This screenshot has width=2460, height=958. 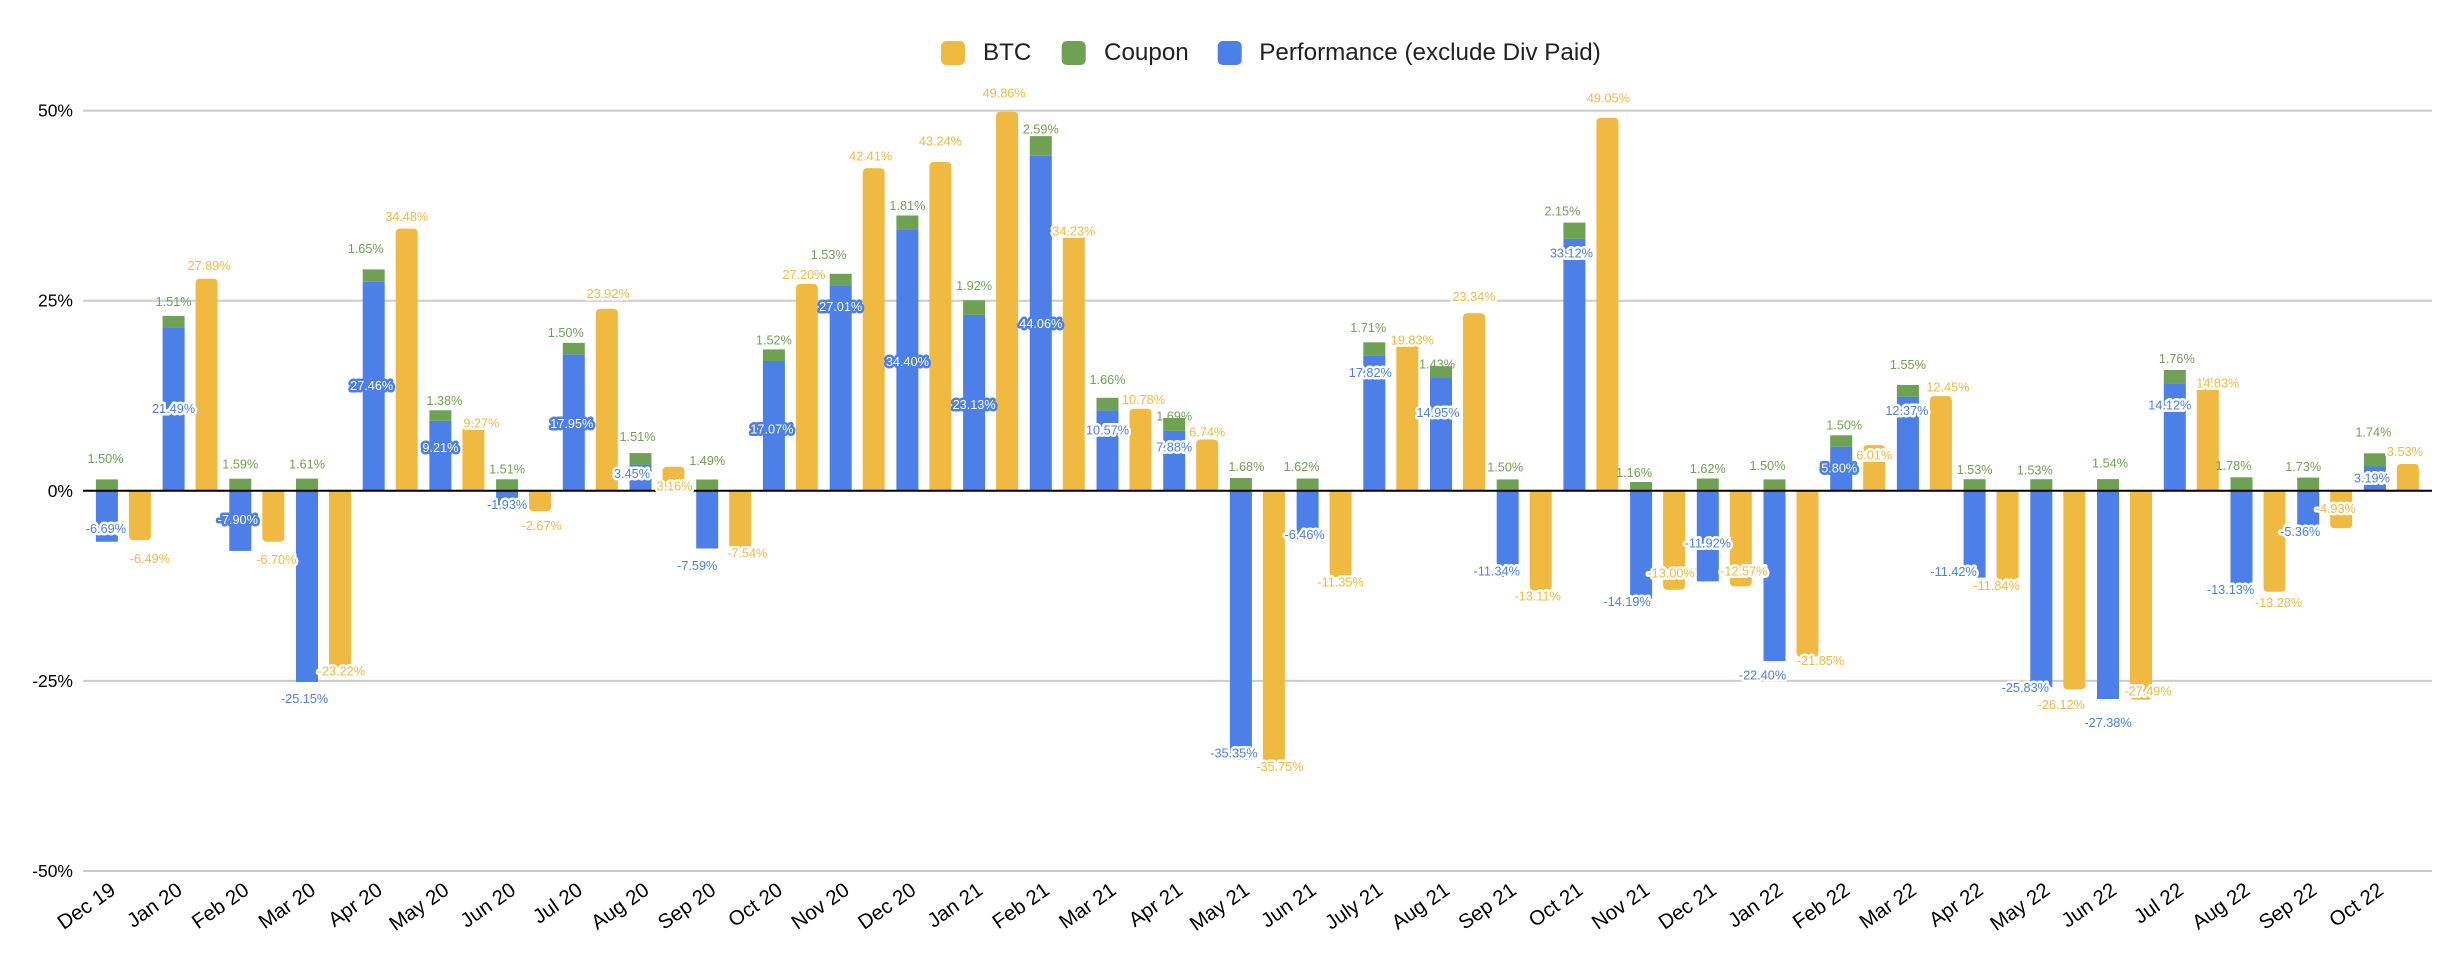 I want to click on svg-text: Dec 20, so click(x=887, y=906).